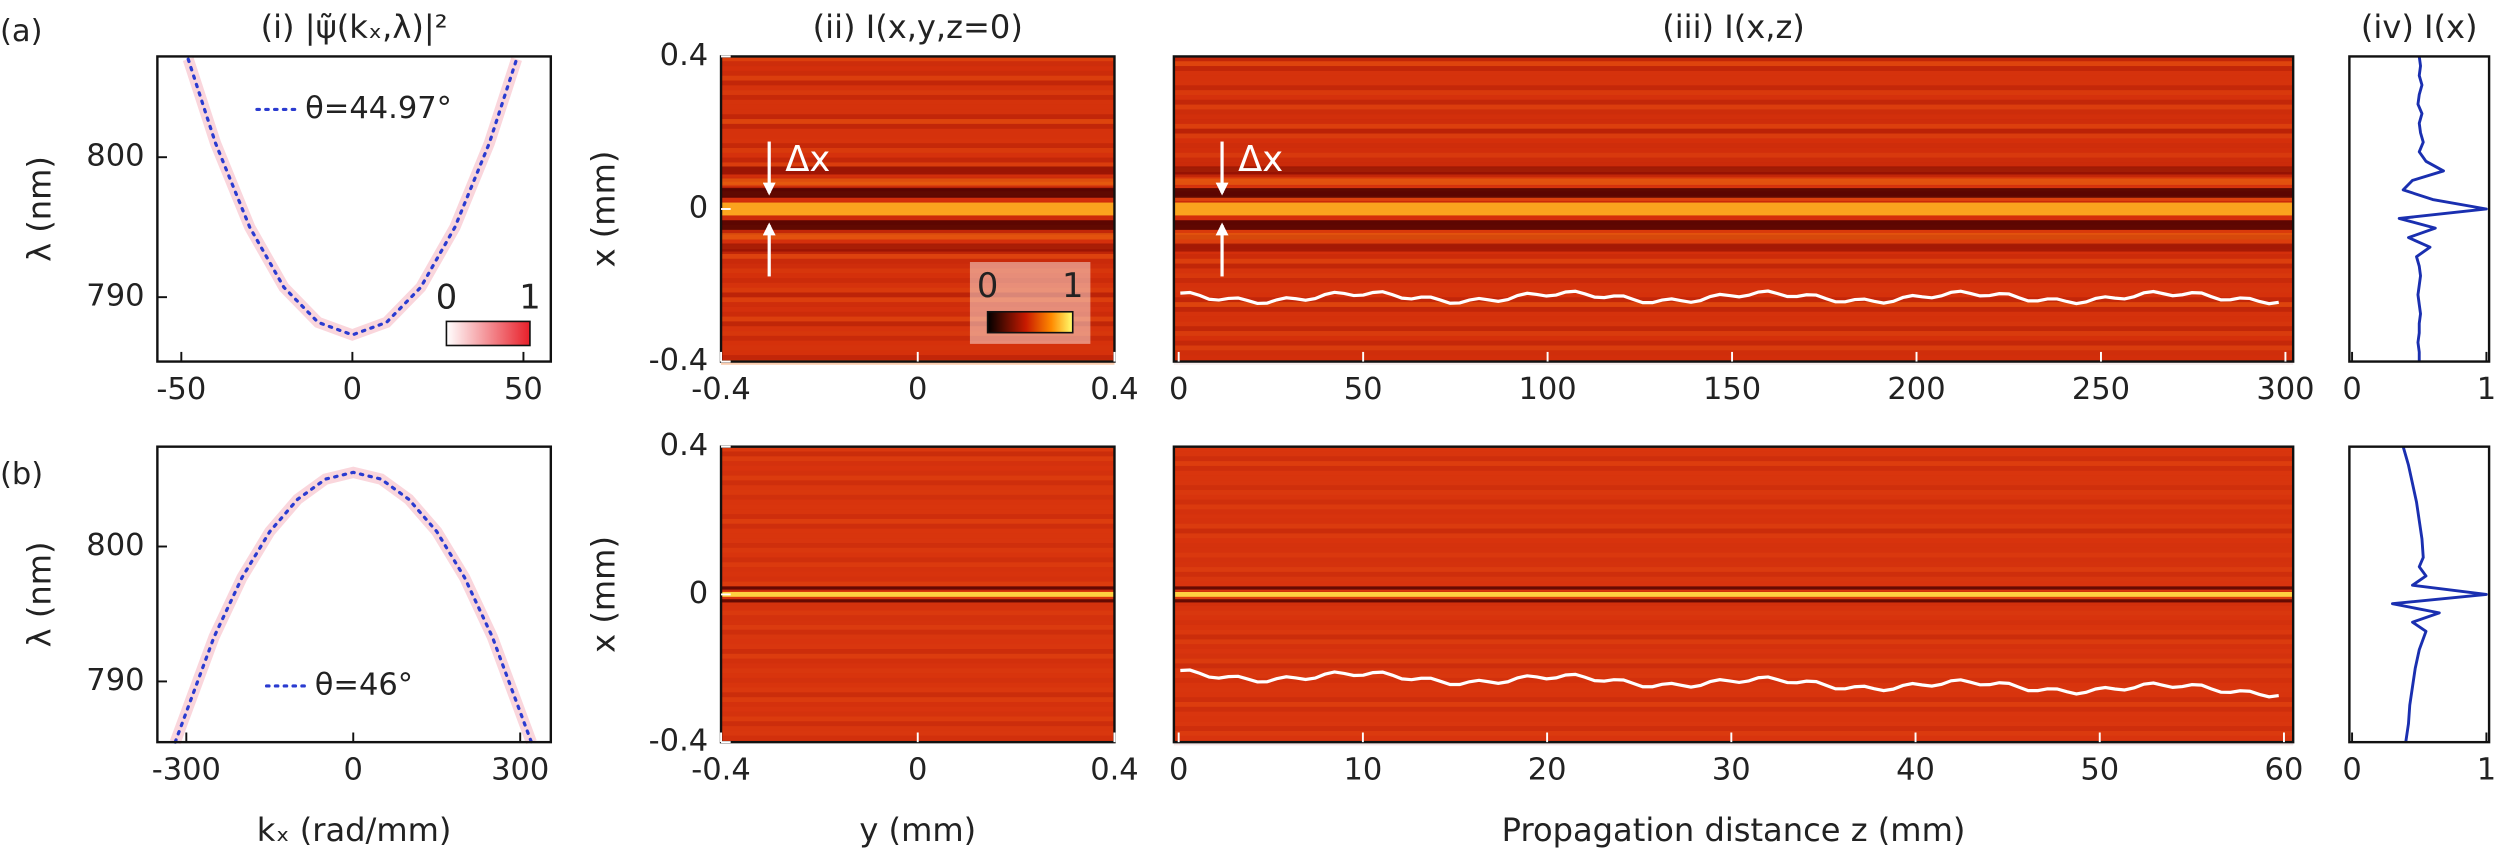  What do you see at coordinates (115, 680) in the screenshot?
I see `y-tick-label: 790` at bounding box center [115, 680].